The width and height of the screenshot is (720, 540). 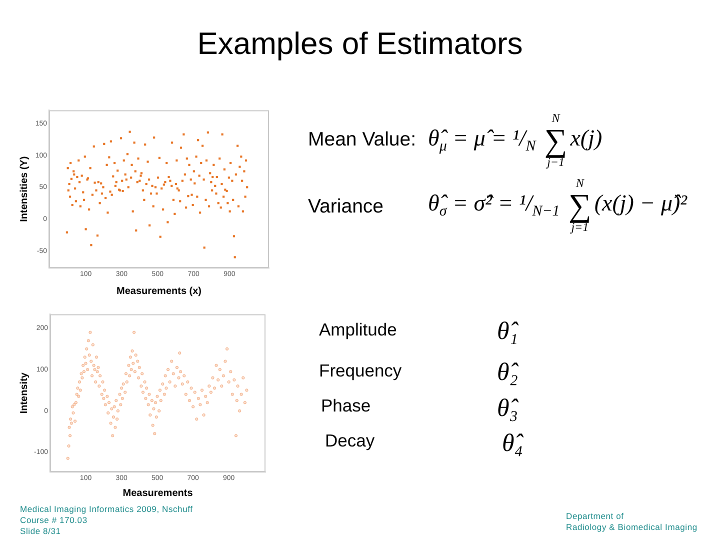 I want to click on text: Slide 8/31, so click(x=40, y=531).